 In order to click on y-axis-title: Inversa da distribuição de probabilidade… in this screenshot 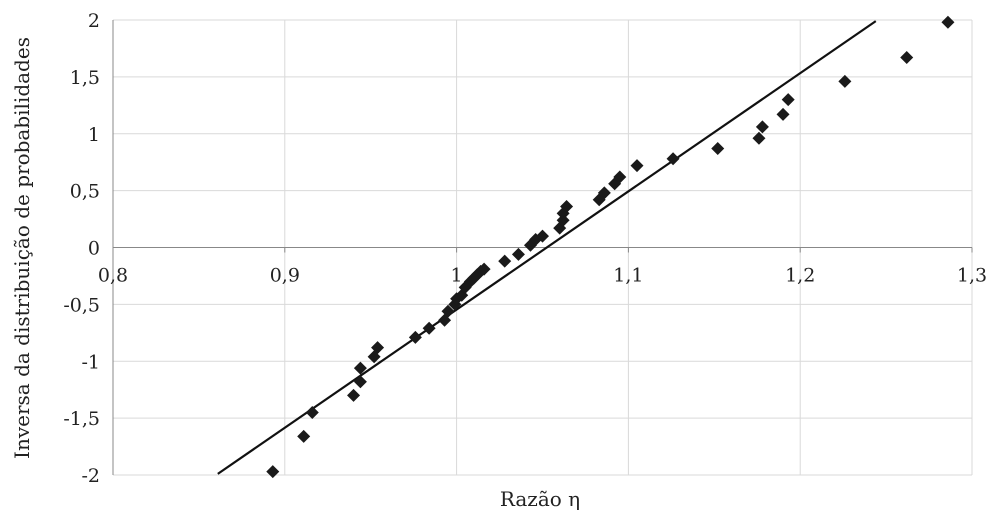, I will do `click(22, 248)`.